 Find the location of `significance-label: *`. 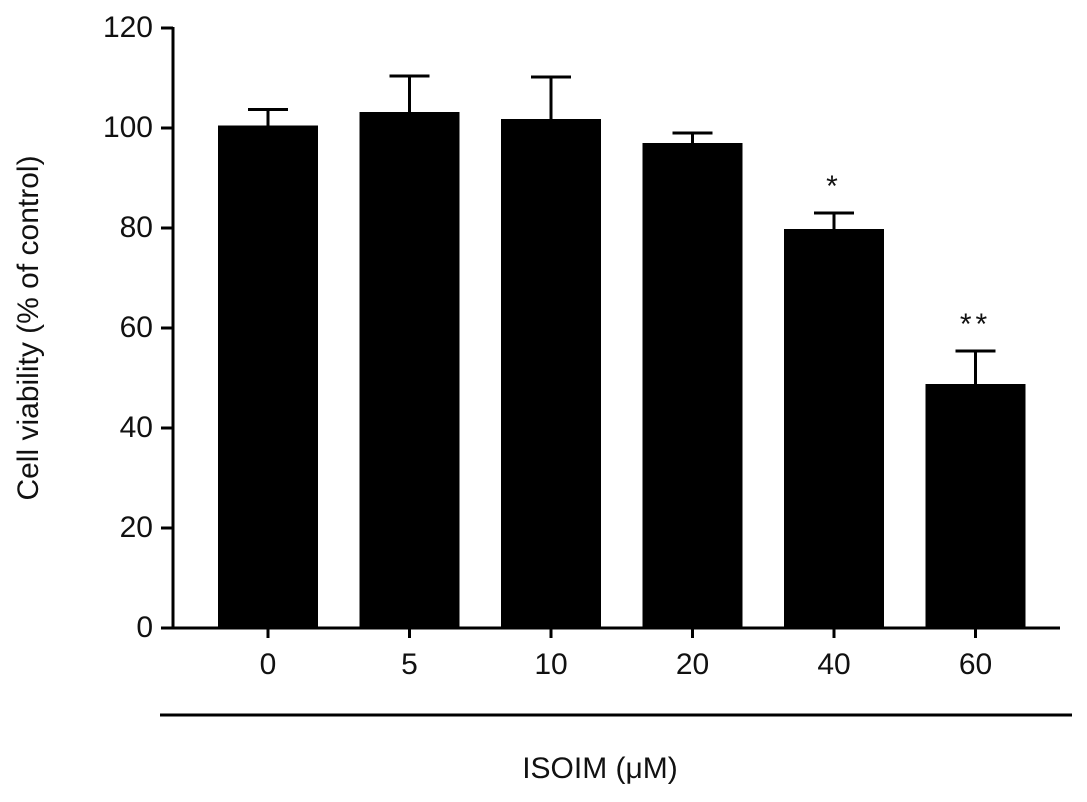

significance-label: * is located at coordinates (834, 186).